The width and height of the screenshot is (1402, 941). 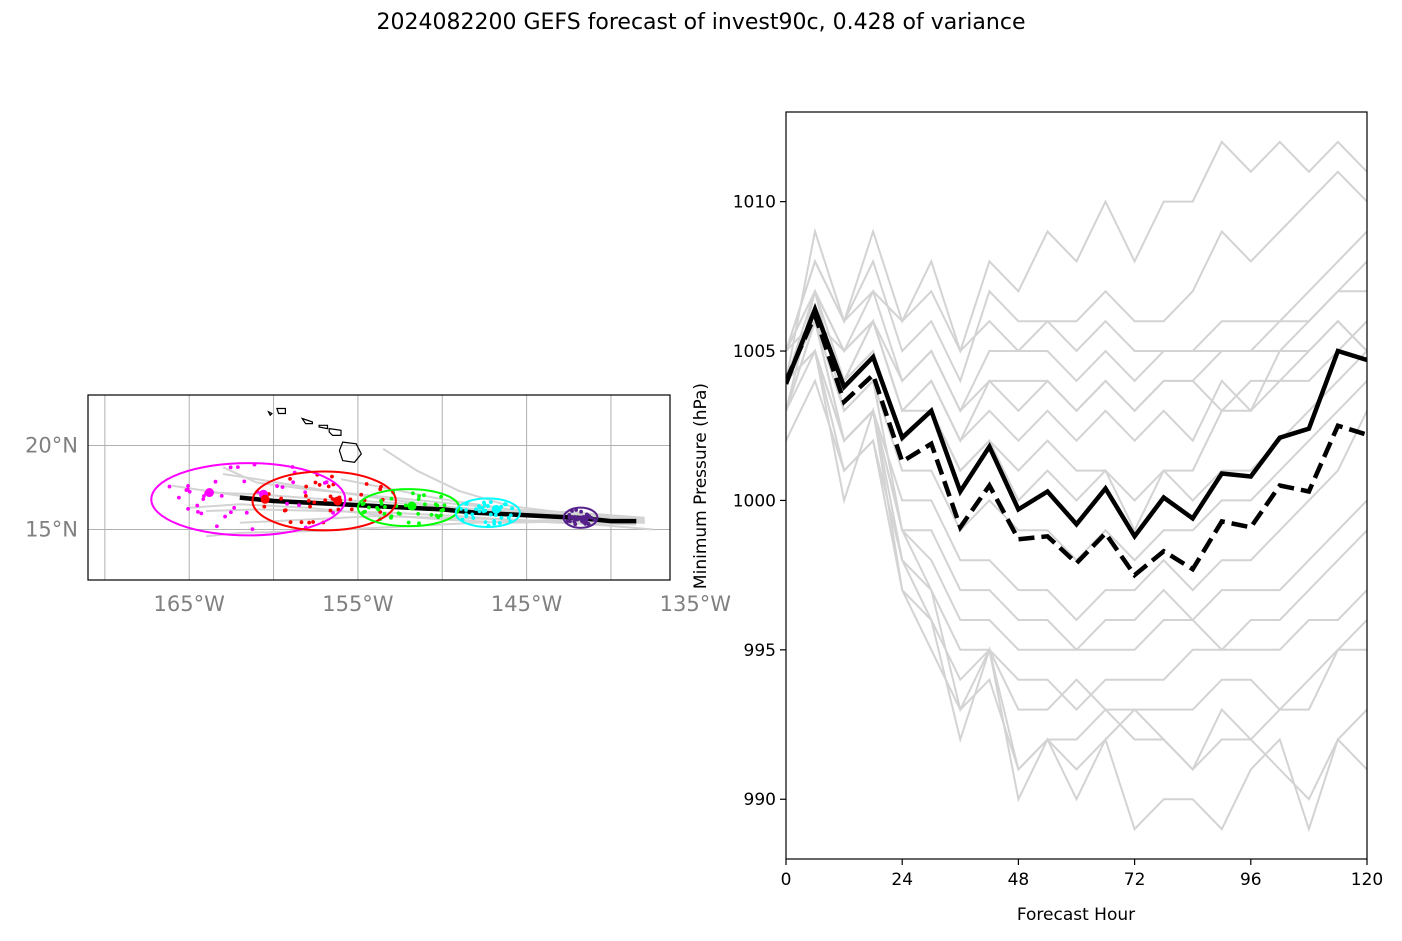 I want to click on position-points, so click(x=382, y=497).